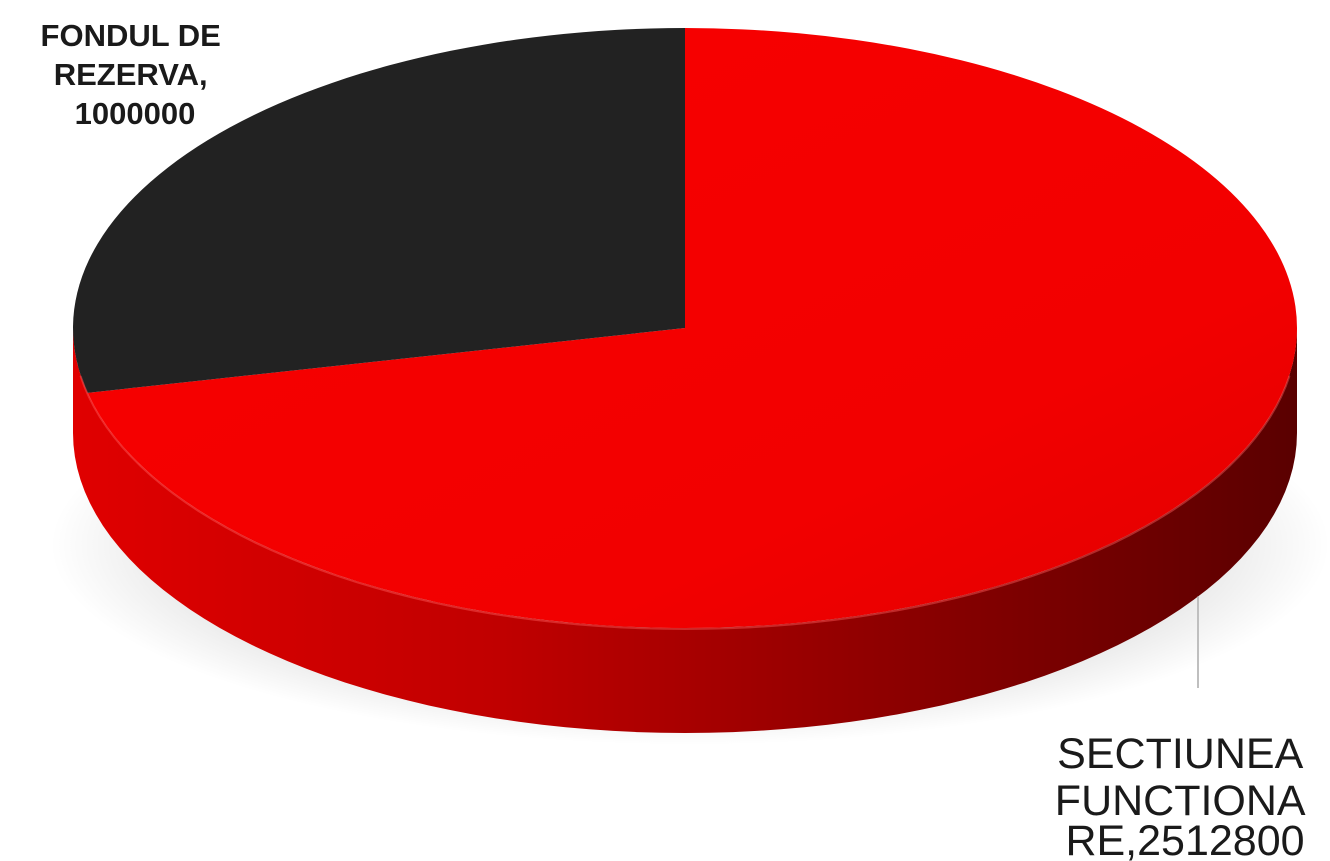 Image resolution: width=1330 pixels, height=861 pixels. What do you see at coordinates (1180, 801) in the screenshot?
I see `data-label-line: FUNCTIONA` at bounding box center [1180, 801].